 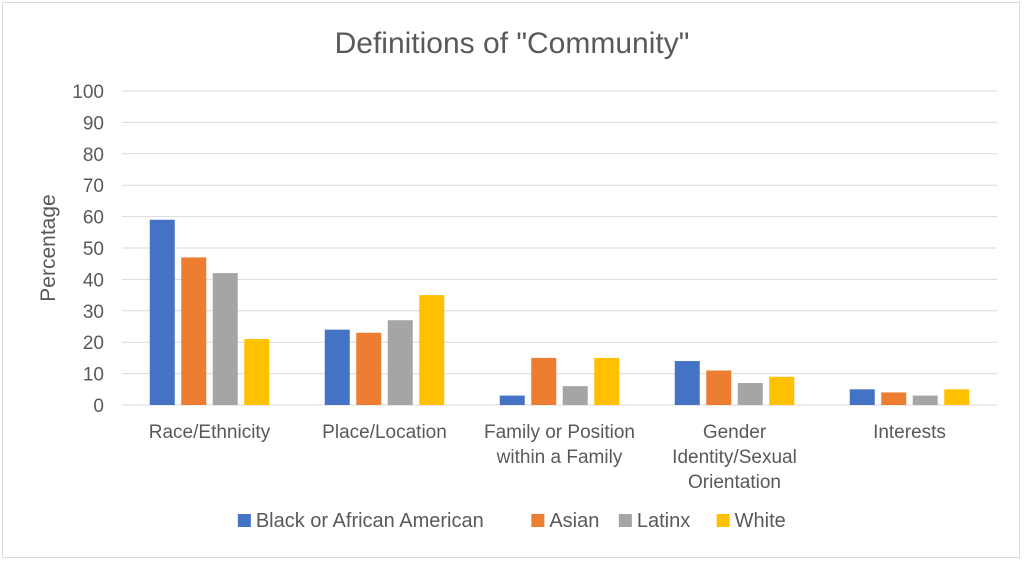 I want to click on y-tick-label: 70, so click(x=93, y=186).